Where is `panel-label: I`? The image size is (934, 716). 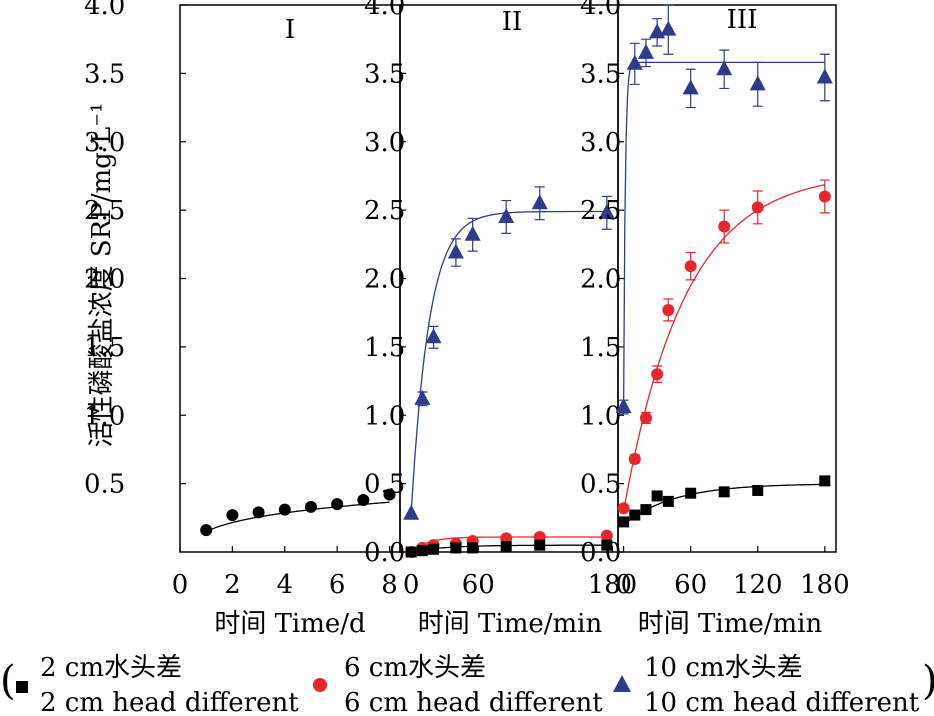 panel-label: I is located at coordinates (290, 30).